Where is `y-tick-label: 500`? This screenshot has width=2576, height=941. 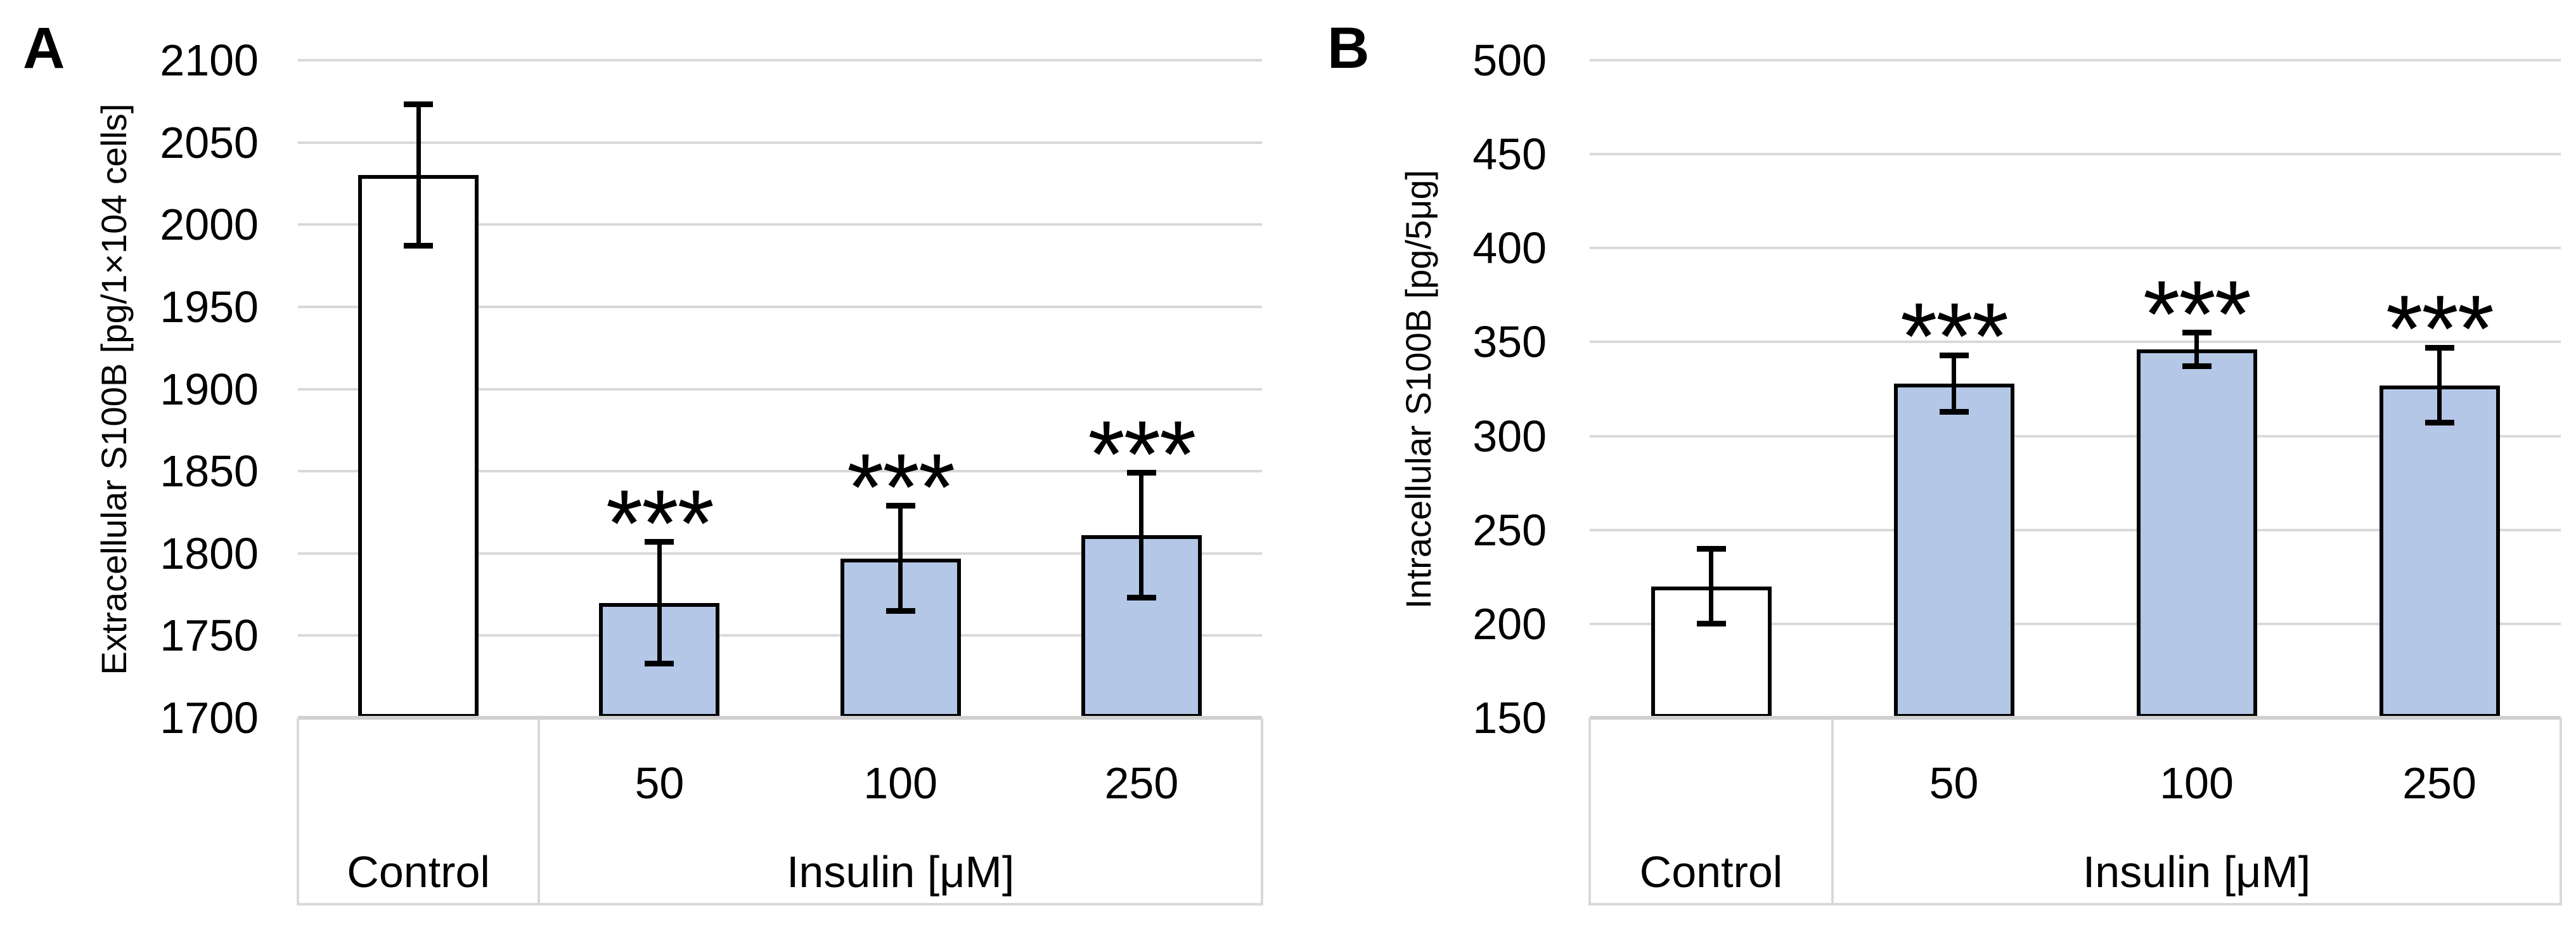 y-tick-label: 500 is located at coordinates (1509, 60).